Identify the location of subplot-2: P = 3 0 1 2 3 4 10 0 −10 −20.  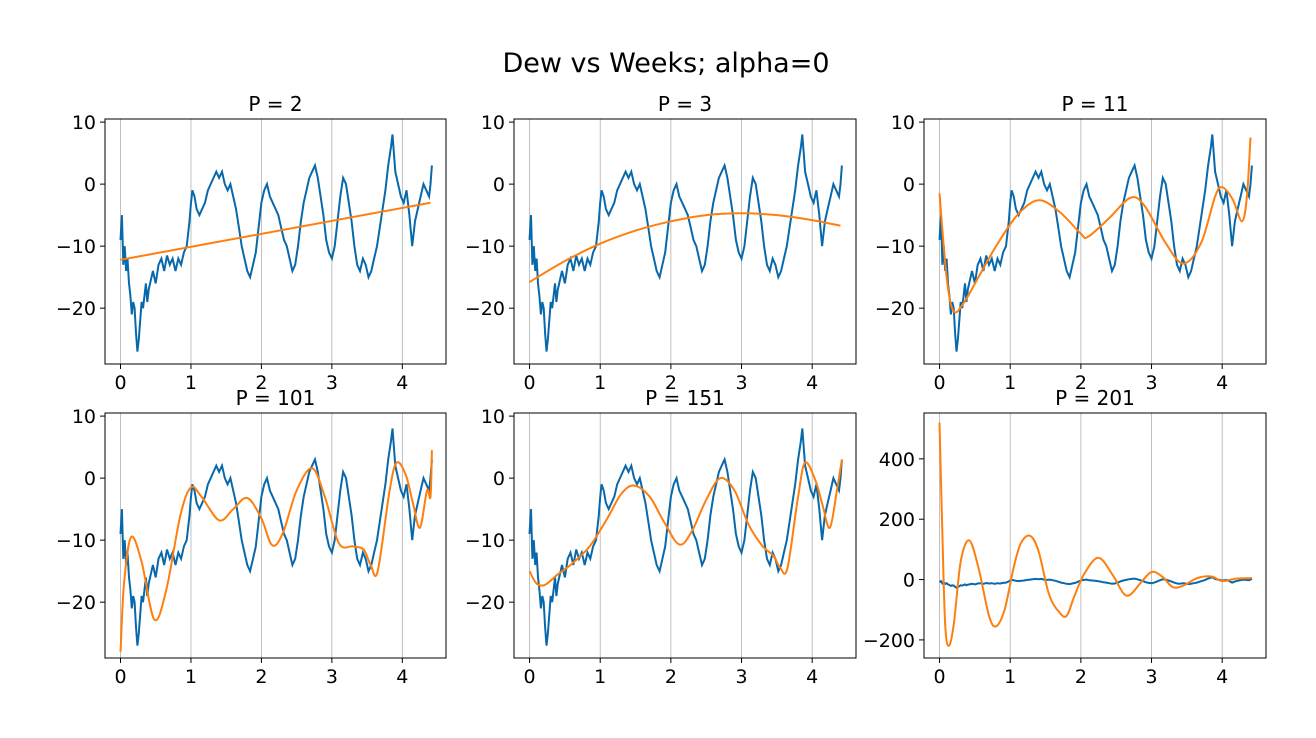
(661, 243).